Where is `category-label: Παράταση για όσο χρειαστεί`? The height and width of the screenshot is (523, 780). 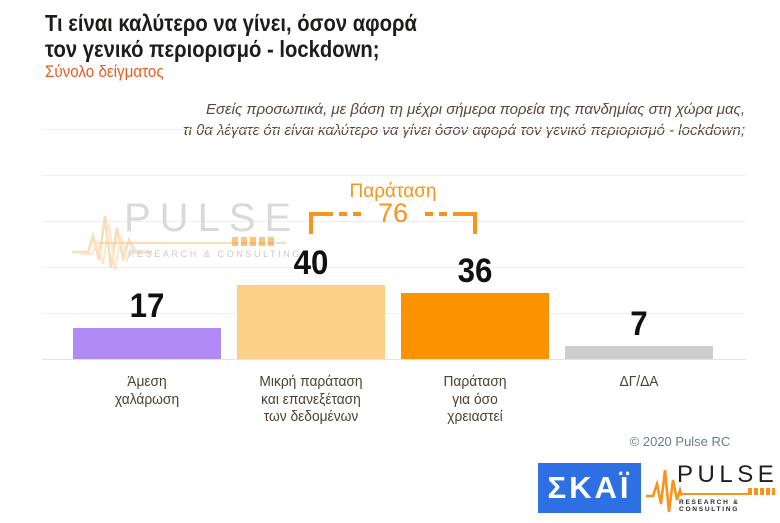
category-label: Παράταση για όσο χρειαστεί is located at coordinates (475, 399).